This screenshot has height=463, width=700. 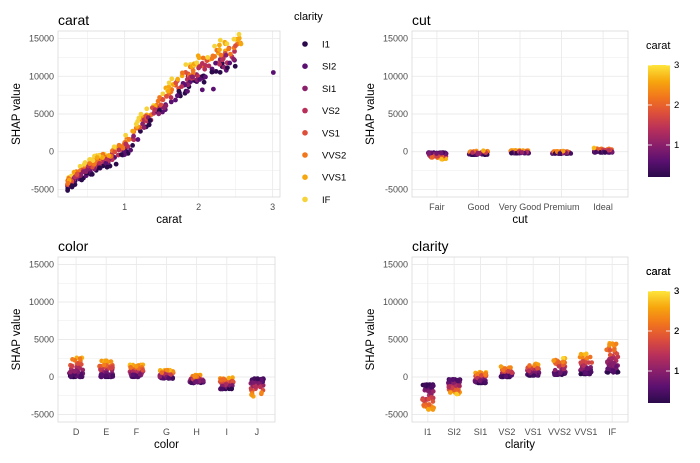 What do you see at coordinates (662, 334) in the screenshot?
I see `legend: carat 1 2 3` at bounding box center [662, 334].